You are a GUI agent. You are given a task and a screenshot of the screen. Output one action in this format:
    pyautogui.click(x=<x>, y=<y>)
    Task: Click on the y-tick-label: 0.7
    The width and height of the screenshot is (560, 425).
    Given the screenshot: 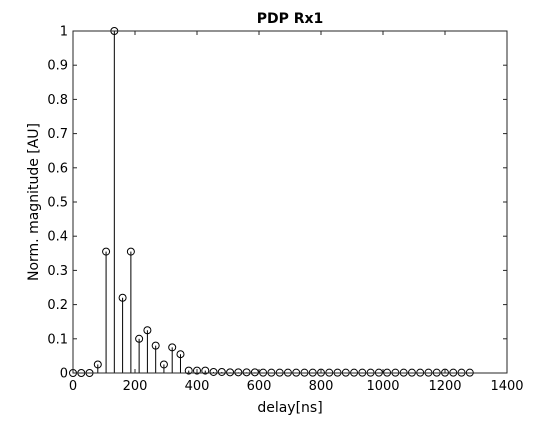 What is the action you would take?
    pyautogui.click(x=57, y=134)
    